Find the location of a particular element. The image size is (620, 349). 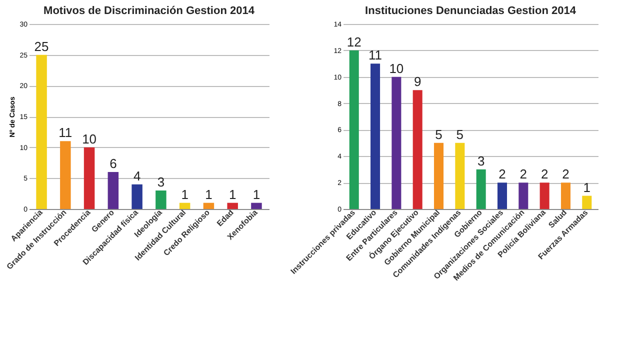

chart-title: Motivos de Discriminación Gestion 2014 is located at coordinates (150, 11).